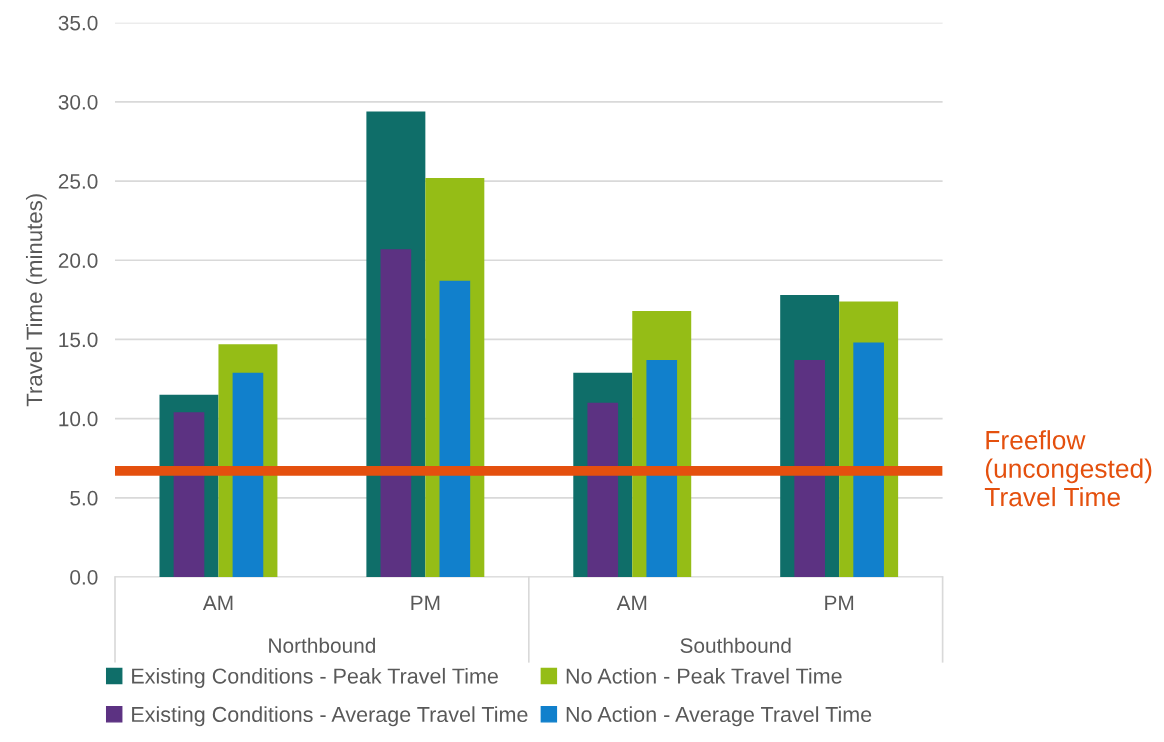 The height and width of the screenshot is (742, 1164). I want to click on text: Northbound, so click(322, 645).